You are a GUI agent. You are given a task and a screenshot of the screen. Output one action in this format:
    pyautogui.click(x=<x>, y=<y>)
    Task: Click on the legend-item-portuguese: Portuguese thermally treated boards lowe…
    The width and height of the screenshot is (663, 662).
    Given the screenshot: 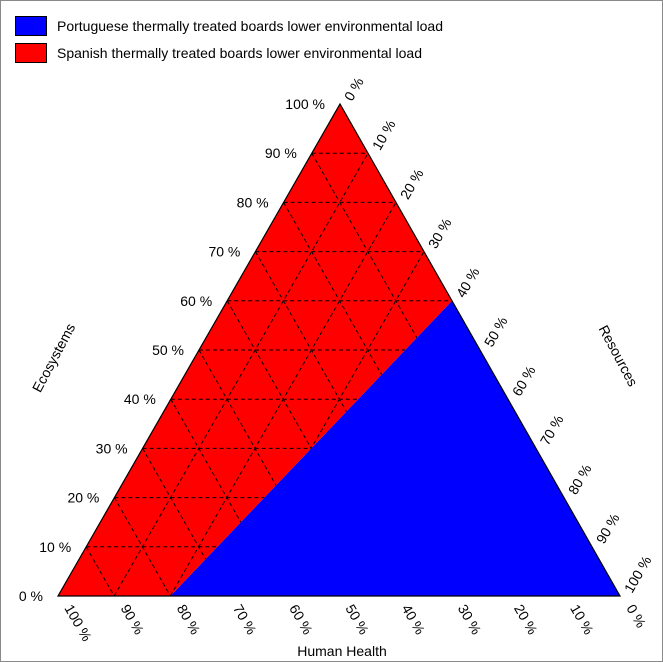 What is the action you would take?
    pyautogui.click(x=229, y=25)
    